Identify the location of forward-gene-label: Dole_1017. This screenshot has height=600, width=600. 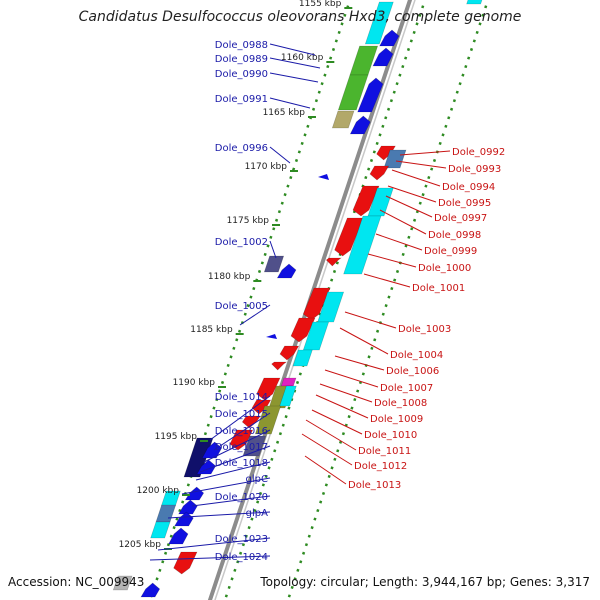
(241, 447).